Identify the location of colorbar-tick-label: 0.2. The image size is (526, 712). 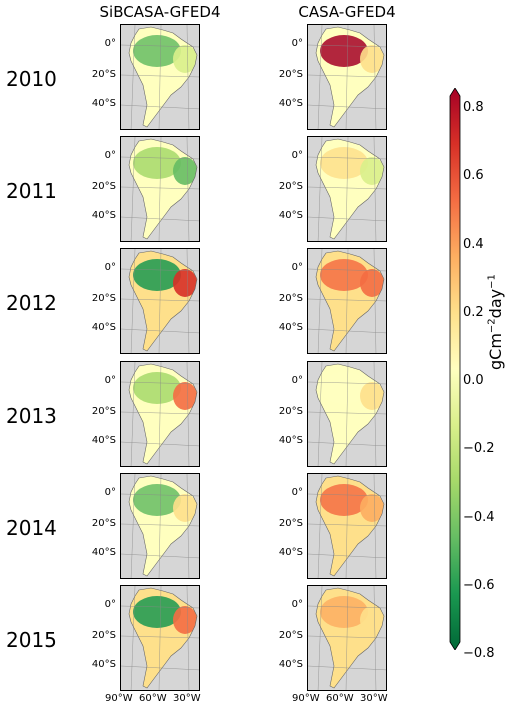
(473, 312).